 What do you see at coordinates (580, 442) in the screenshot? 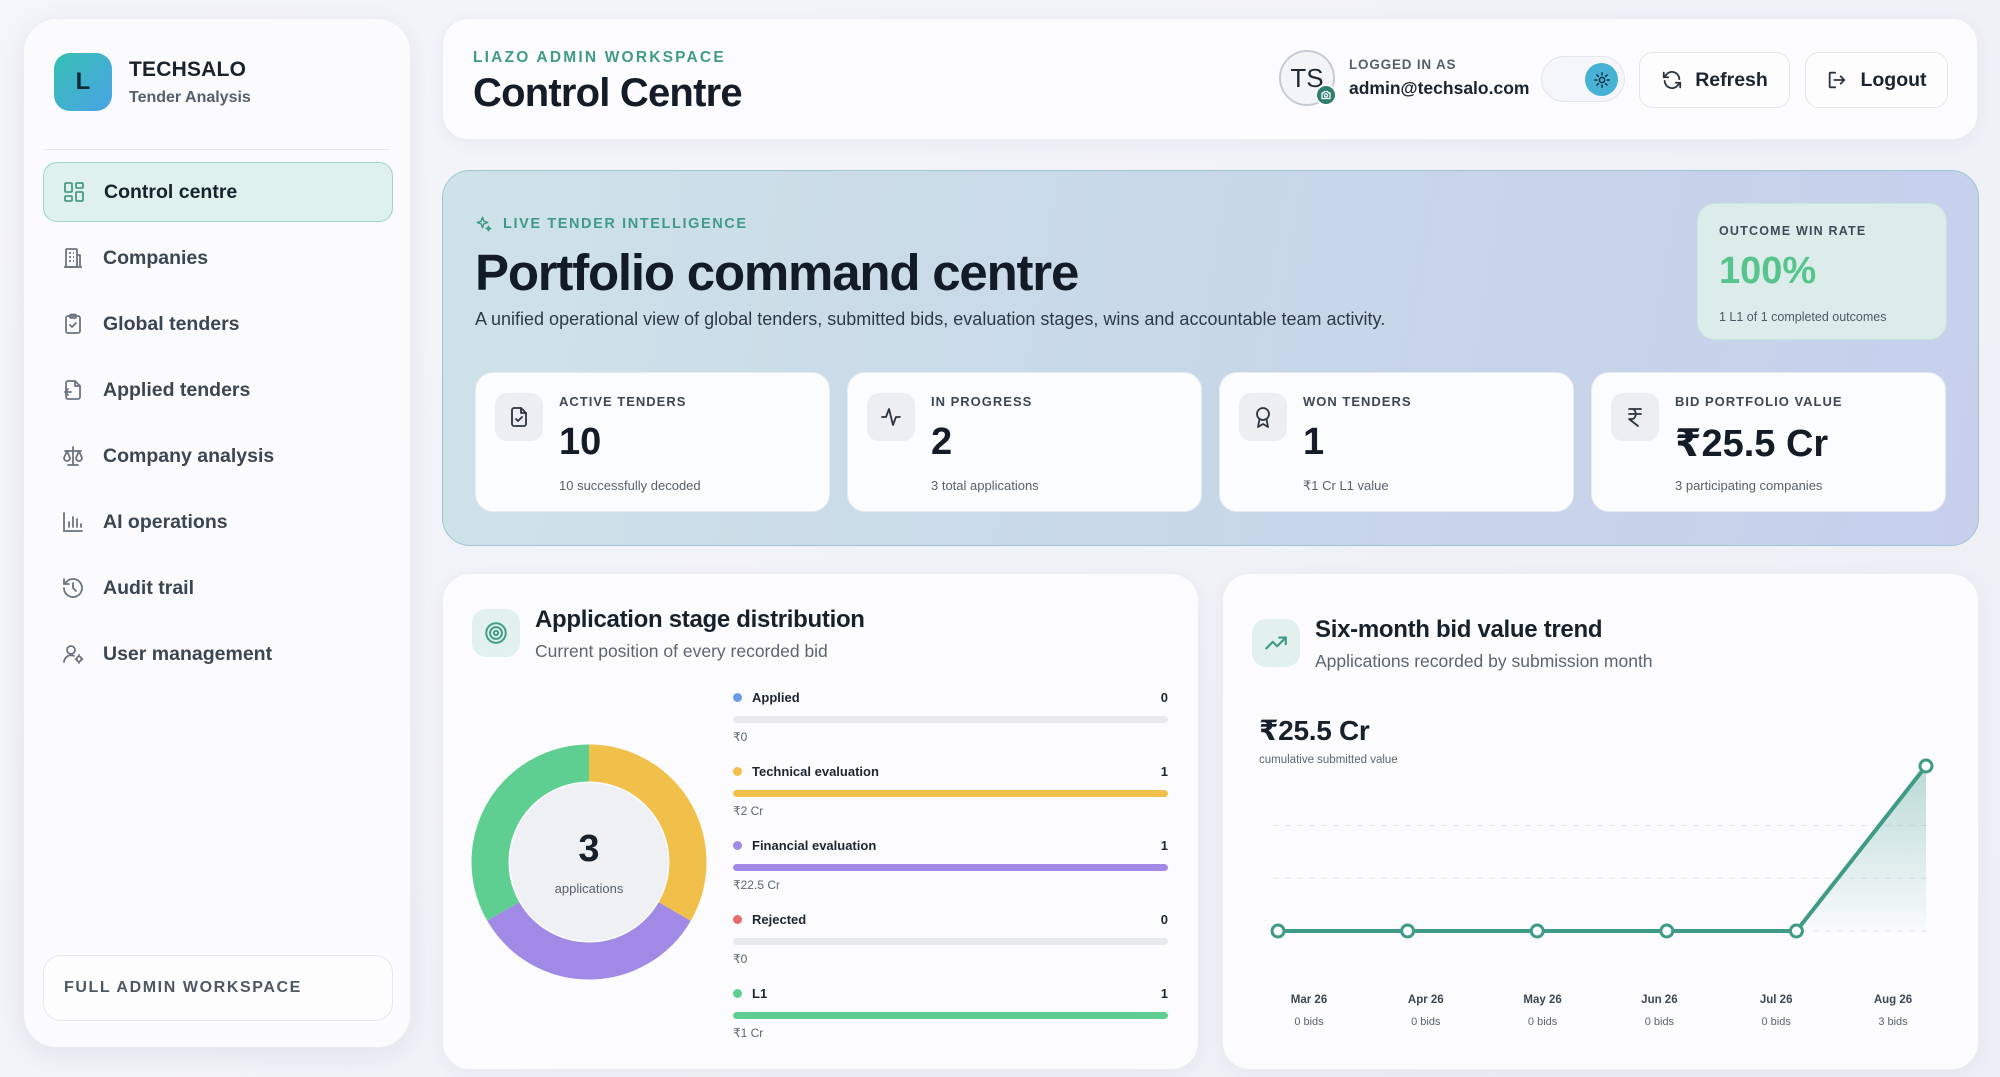
I see `kpi-value: 10` at bounding box center [580, 442].